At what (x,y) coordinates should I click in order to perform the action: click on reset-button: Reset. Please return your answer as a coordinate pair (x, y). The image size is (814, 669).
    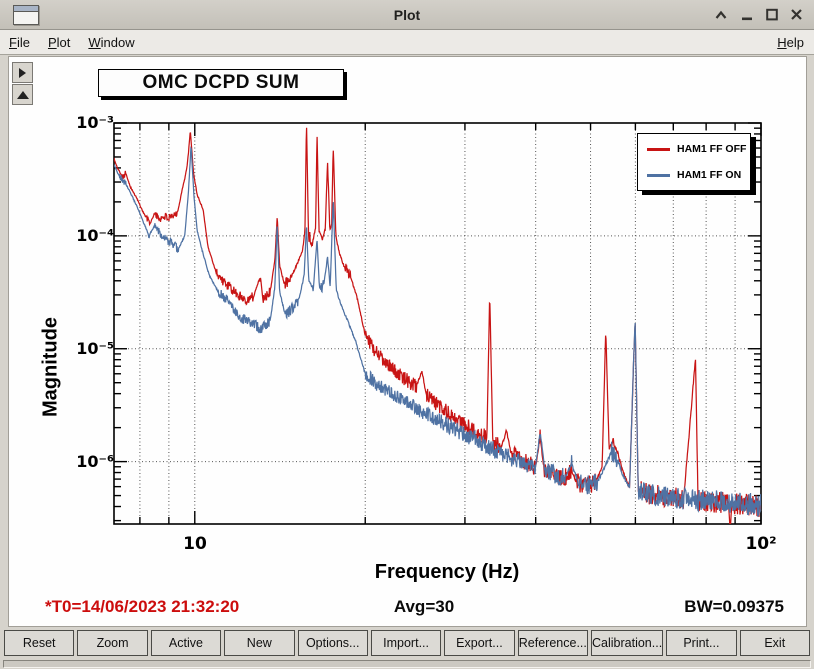
    Looking at the image, I should click on (39, 643).